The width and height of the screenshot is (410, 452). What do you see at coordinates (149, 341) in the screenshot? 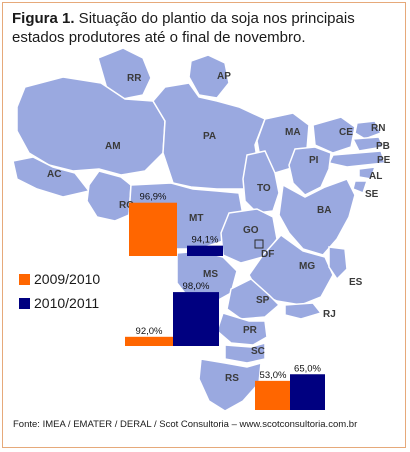
I see `bar-group2-2009-2010` at bounding box center [149, 341].